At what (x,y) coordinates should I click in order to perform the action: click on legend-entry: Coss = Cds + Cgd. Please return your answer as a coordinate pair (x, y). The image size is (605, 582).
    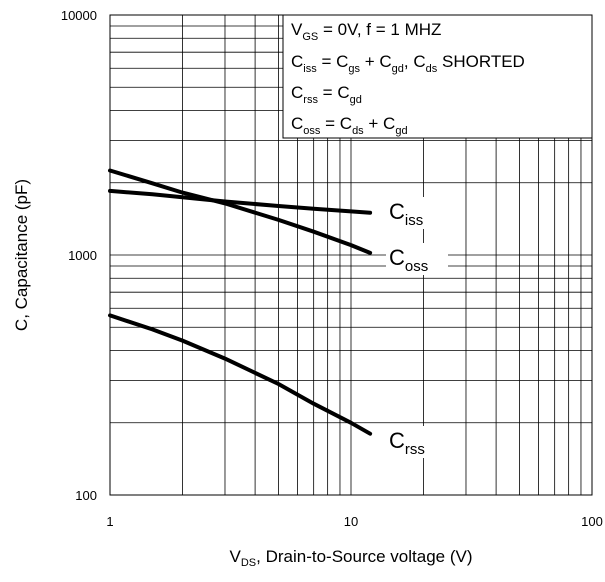
    Looking at the image, I should click on (349, 125).